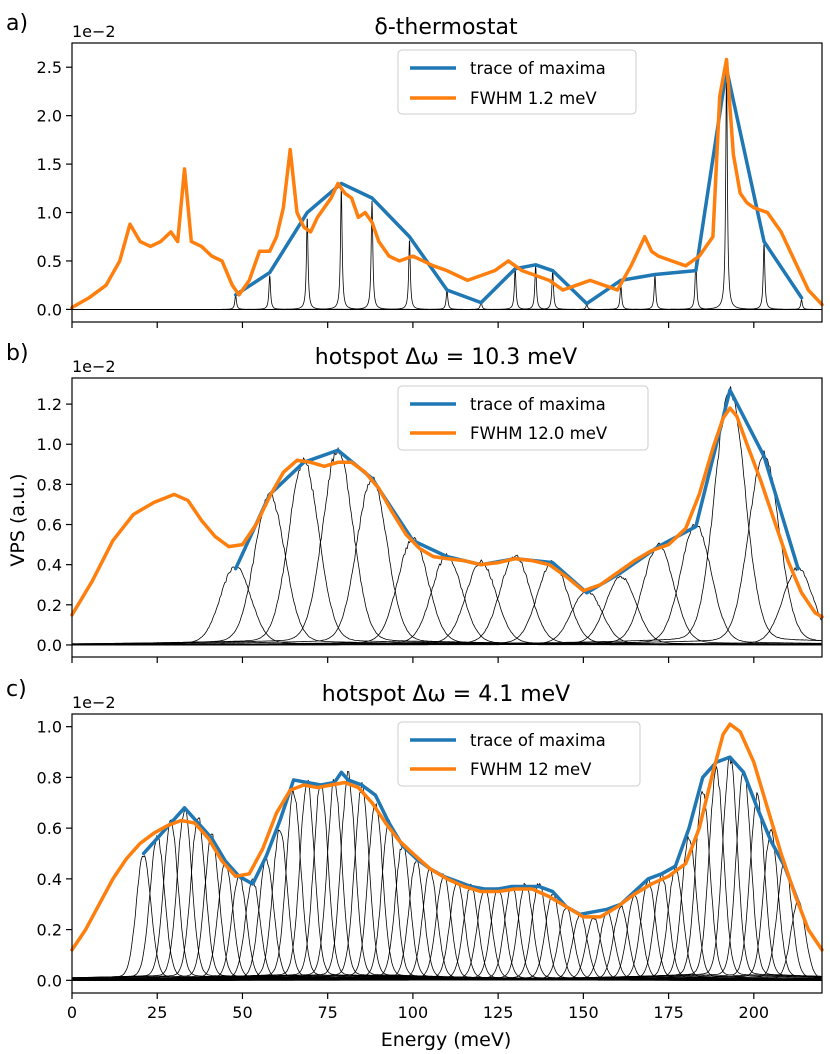 This screenshot has height=1054, width=830. Describe the element at coordinates (49, 67) in the screenshot. I see `y-tick-label: 2.5` at that location.